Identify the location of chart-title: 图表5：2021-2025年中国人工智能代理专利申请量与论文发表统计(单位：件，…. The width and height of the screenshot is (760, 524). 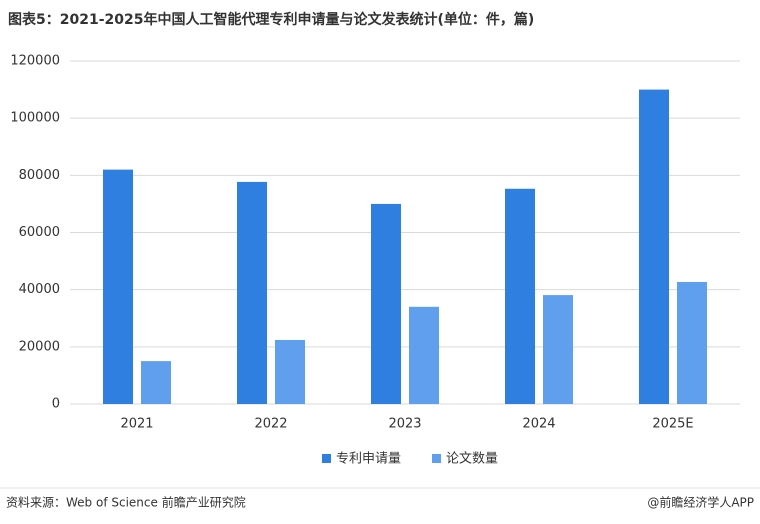
(271, 19).